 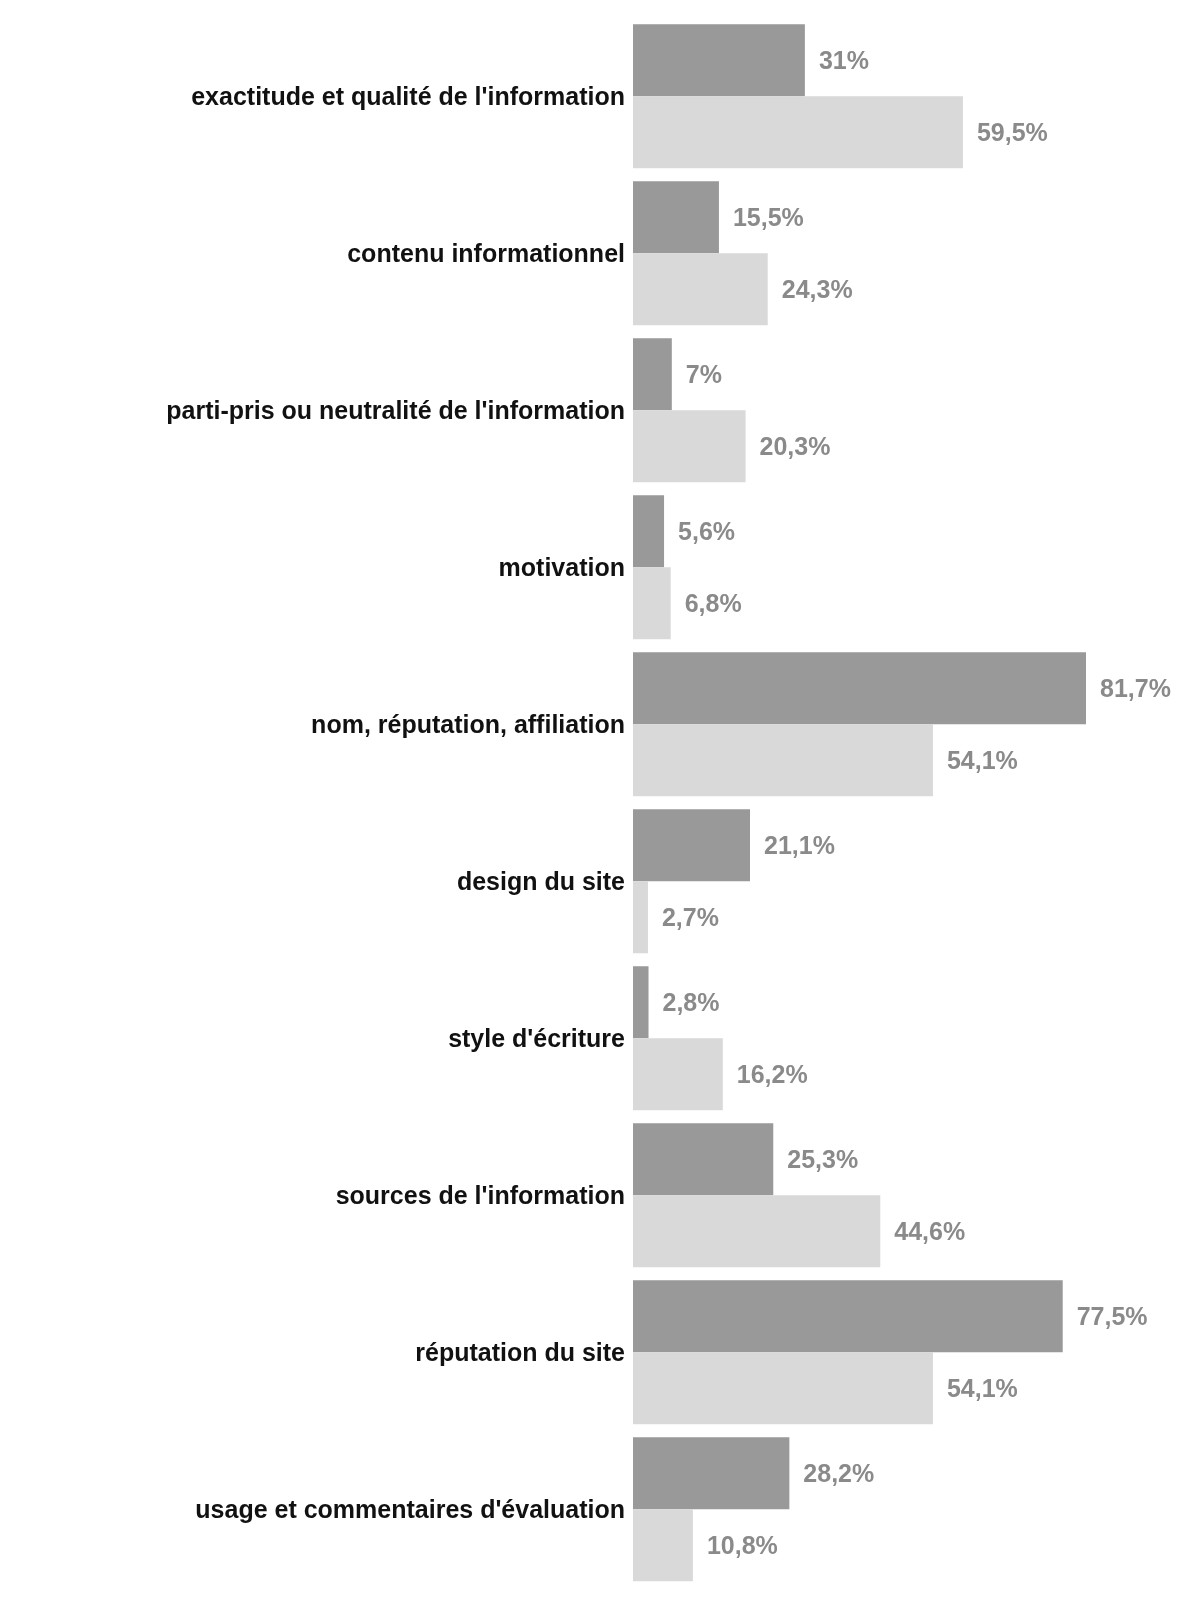 I want to click on y-tick-label: nom, réputation, affiliation, so click(x=468, y=724).